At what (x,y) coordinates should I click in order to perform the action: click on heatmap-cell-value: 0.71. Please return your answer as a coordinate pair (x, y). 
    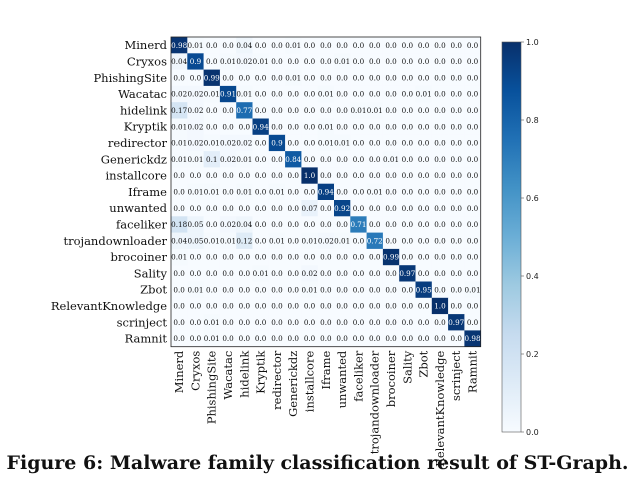
    Looking at the image, I should click on (358, 224).